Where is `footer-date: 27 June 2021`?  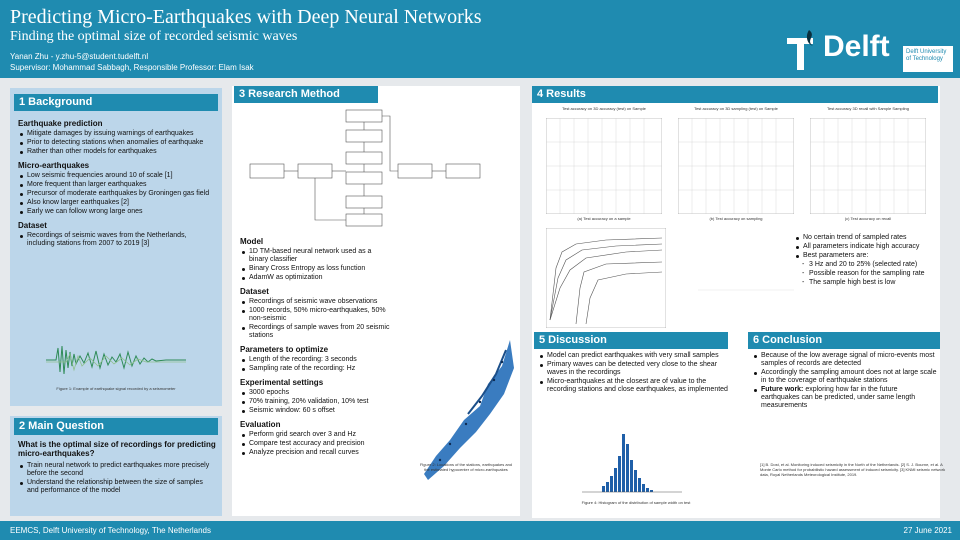 footer-date: 27 June 2021 is located at coordinates (928, 530).